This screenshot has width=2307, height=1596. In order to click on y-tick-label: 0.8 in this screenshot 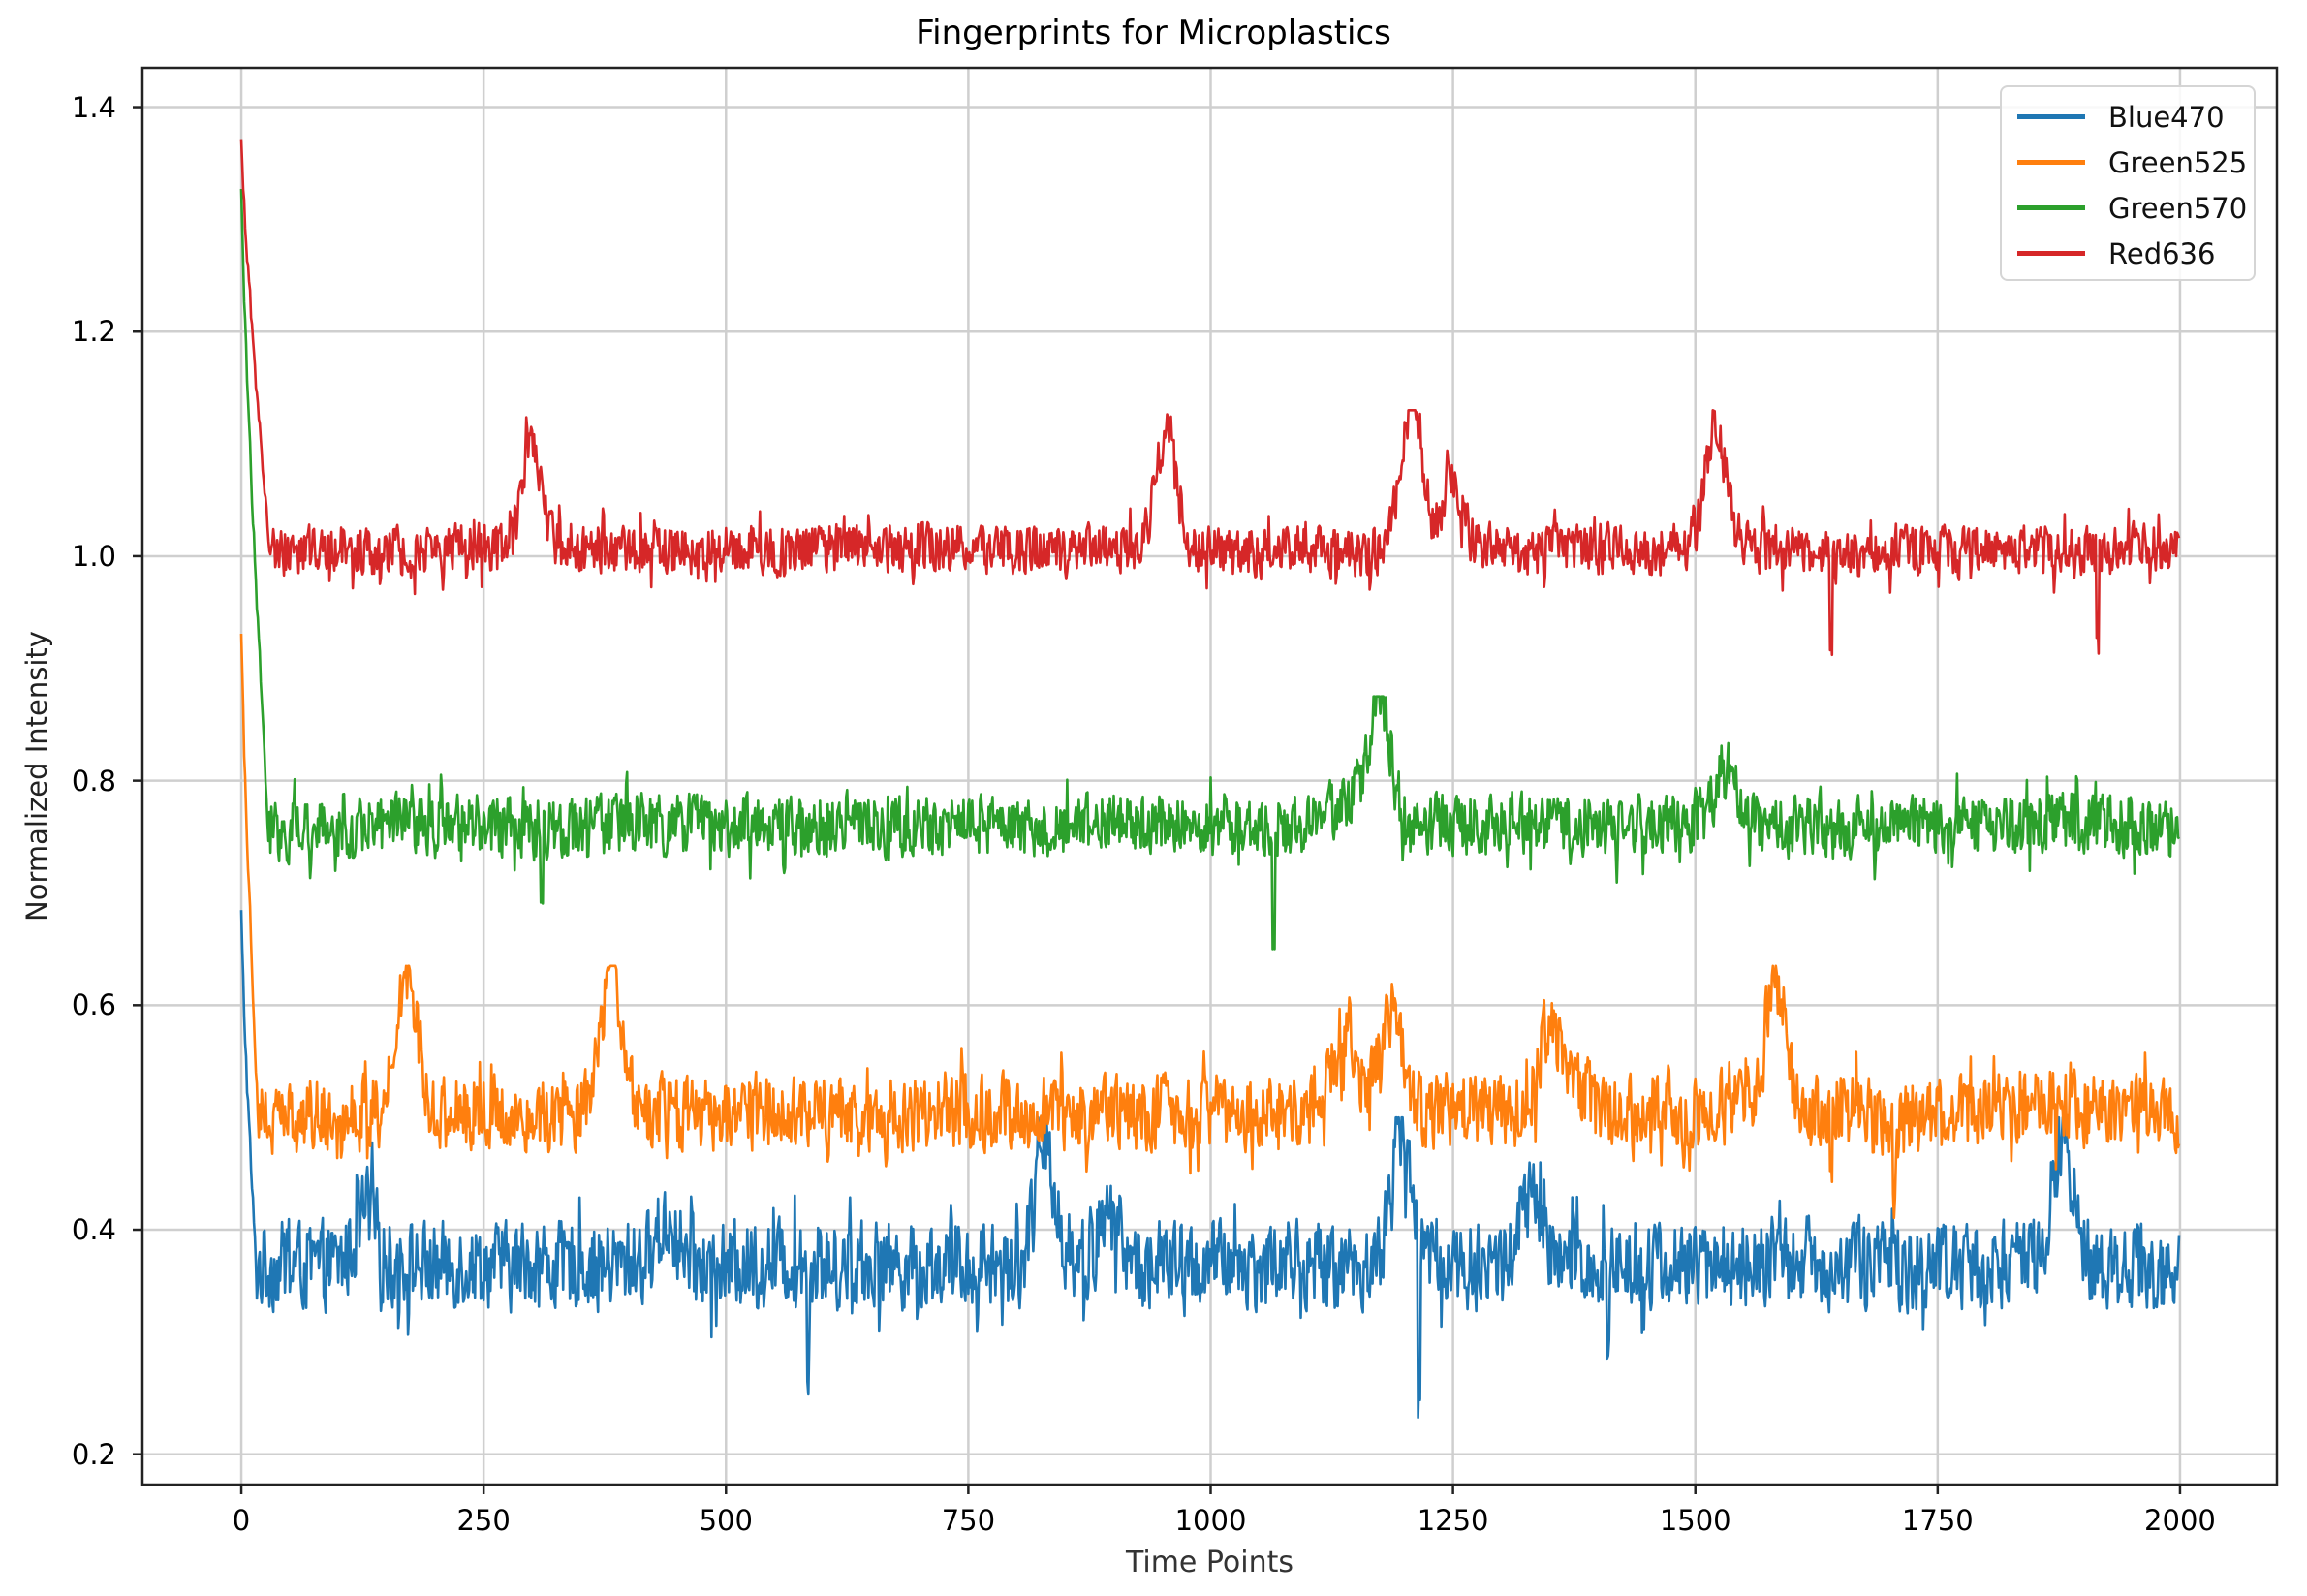, I will do `click(93, 781)`.